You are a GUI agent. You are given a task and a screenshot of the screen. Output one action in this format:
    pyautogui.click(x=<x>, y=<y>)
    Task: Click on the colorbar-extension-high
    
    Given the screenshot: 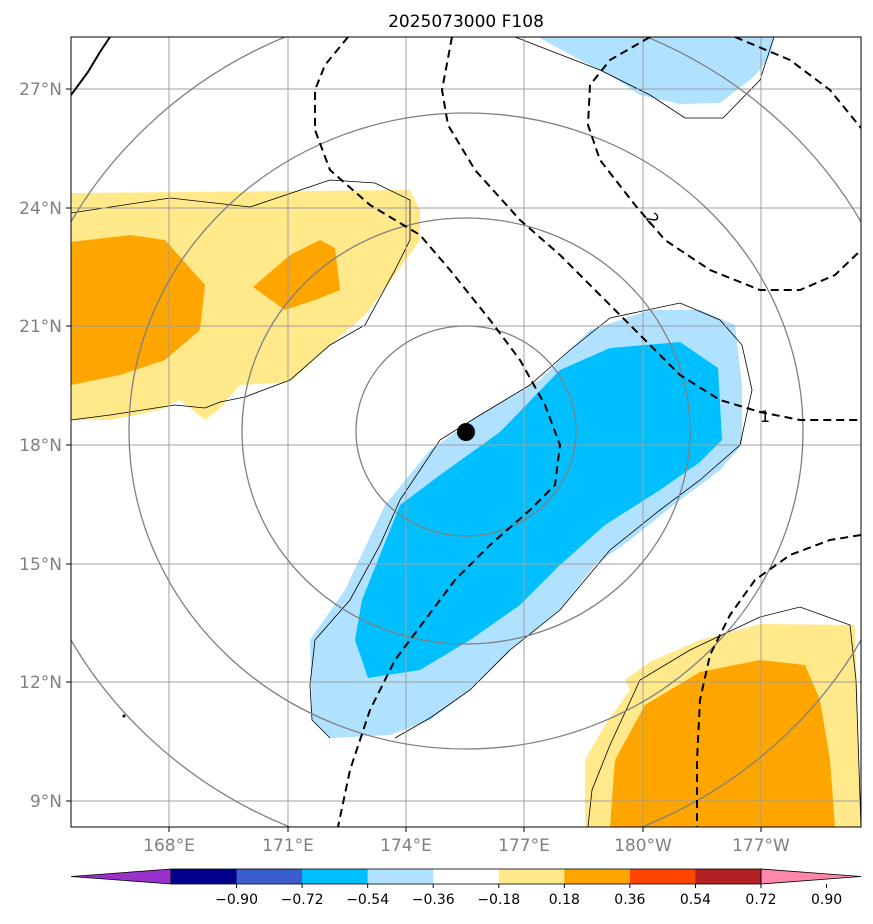 What is the action you would take?
    pyautogui.click(x=811, y=876)
    